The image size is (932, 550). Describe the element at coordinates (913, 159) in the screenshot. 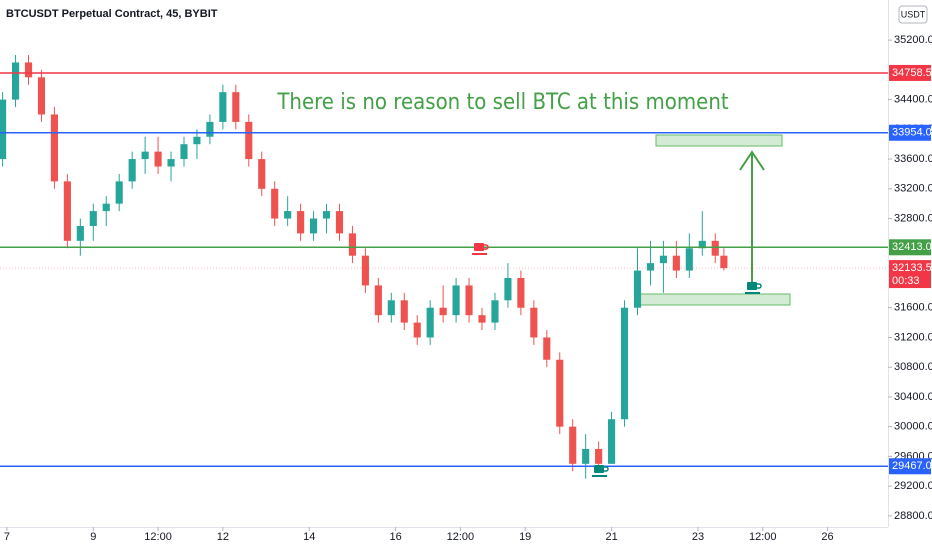

I see `y-tick-label: 33600.0` at that location.